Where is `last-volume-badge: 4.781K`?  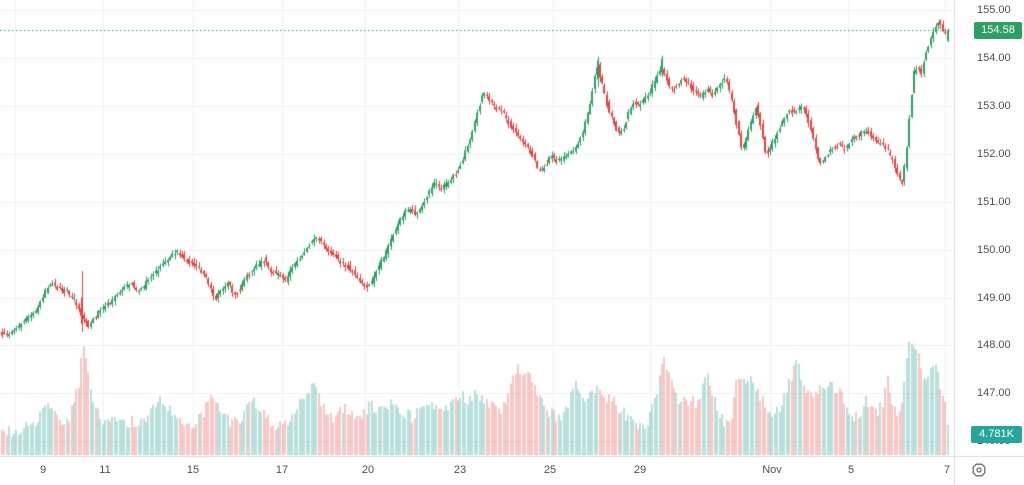 last-volume-badge: 4.781K is located at coordinates (996, 434).